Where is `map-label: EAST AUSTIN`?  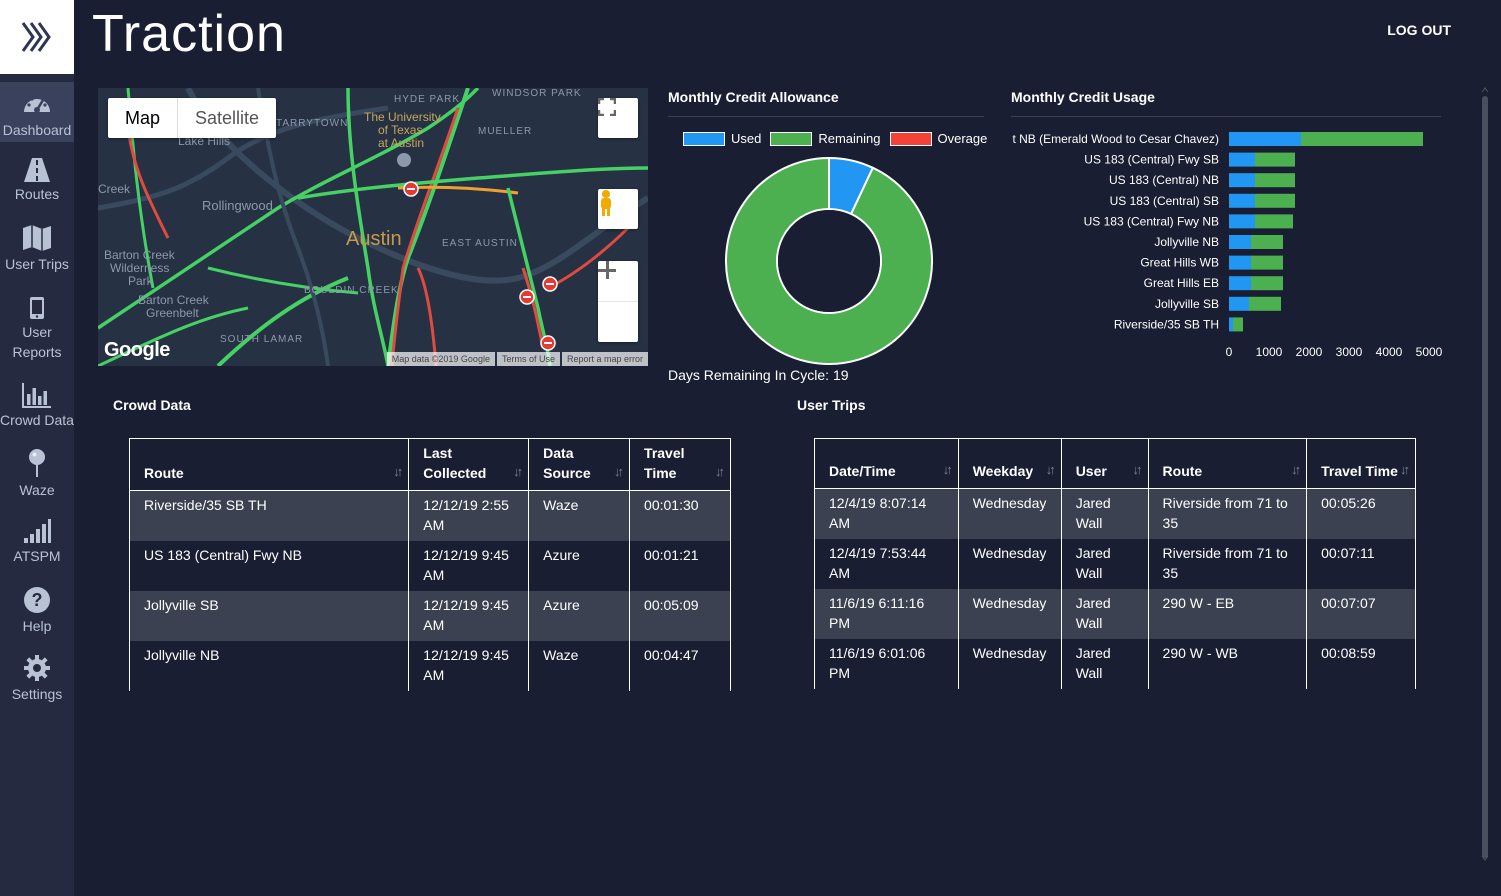
map-label: EAST AUSTIN is located at coordinates (480, 243).